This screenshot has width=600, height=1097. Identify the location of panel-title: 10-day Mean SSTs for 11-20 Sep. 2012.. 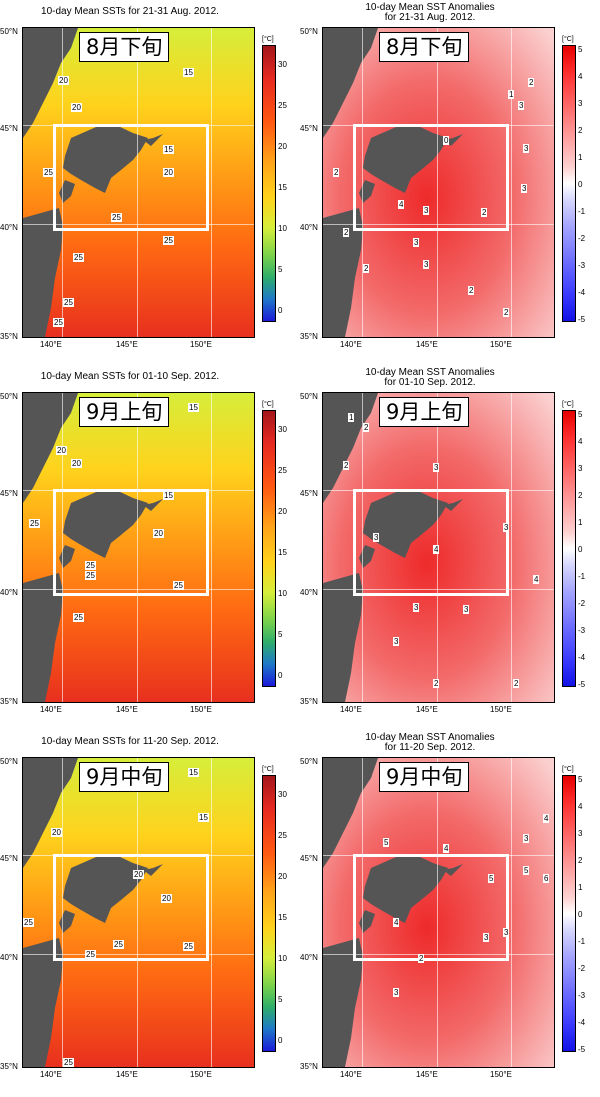
(130, 741).